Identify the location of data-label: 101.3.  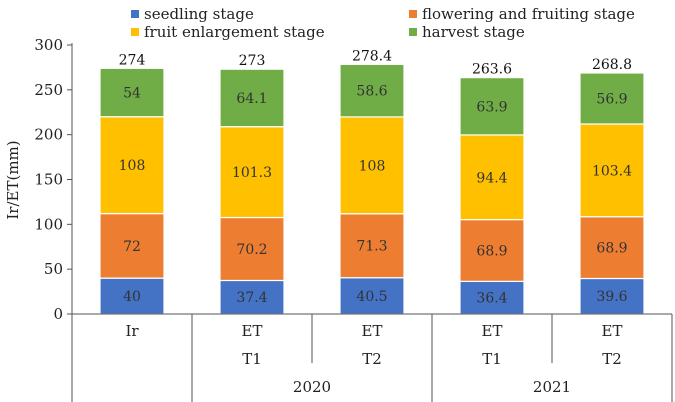
(252, 173).